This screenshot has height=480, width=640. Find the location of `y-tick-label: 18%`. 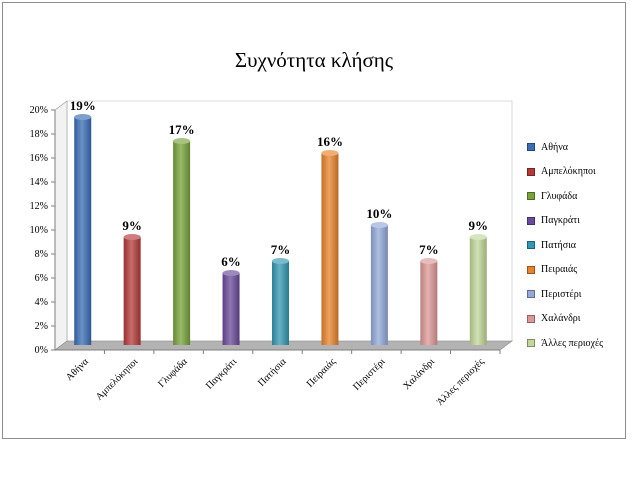

y-tick-label: 18% is located at coordinates (39, 134).